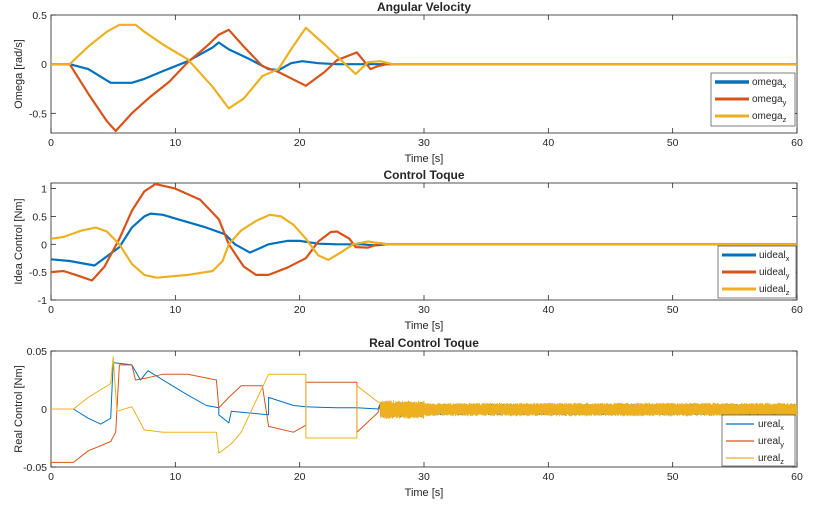 The width and height of the screenshot is (816, 505). What do you see at coordinates (769, 100) in the screenshot?
I see `legend-label: omegay` at bounding box center [769, 100].